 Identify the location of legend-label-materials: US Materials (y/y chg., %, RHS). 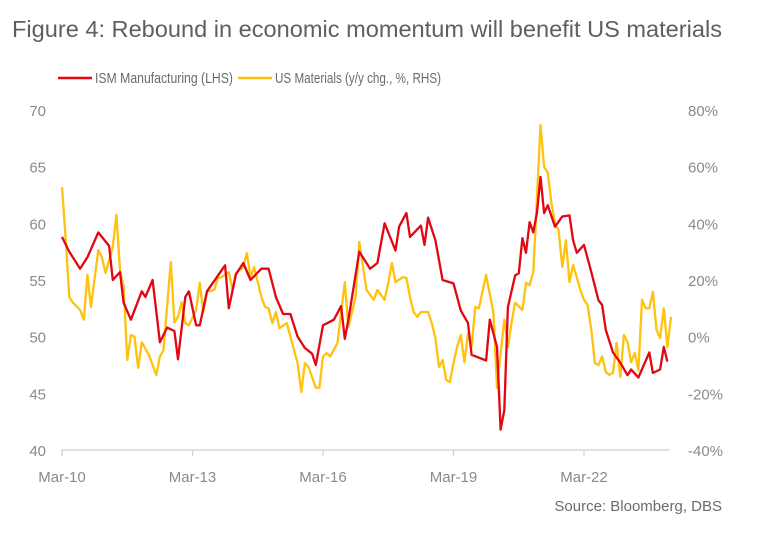
(358, 78).